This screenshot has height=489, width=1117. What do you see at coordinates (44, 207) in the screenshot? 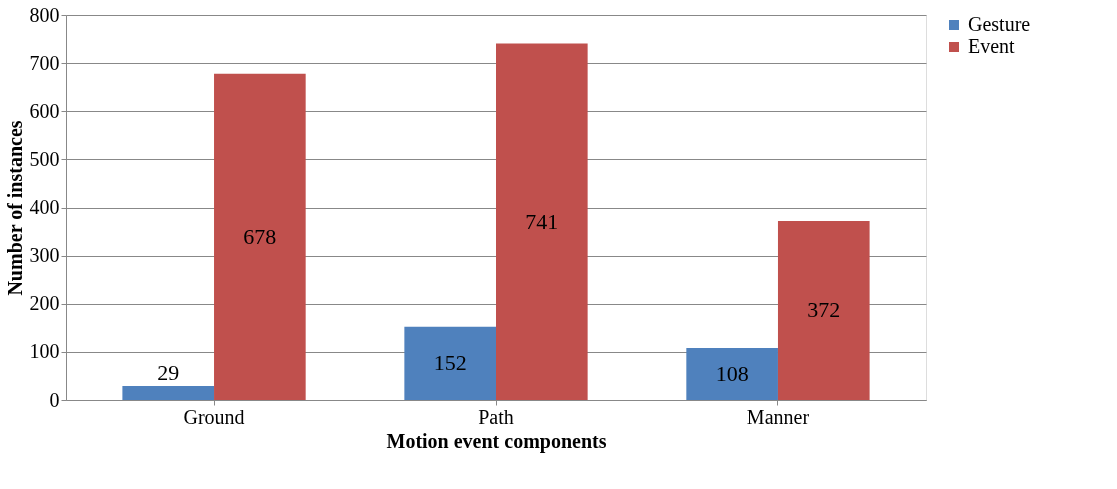
I see `y-tick-label: 400` at bounding box center [44, 207].